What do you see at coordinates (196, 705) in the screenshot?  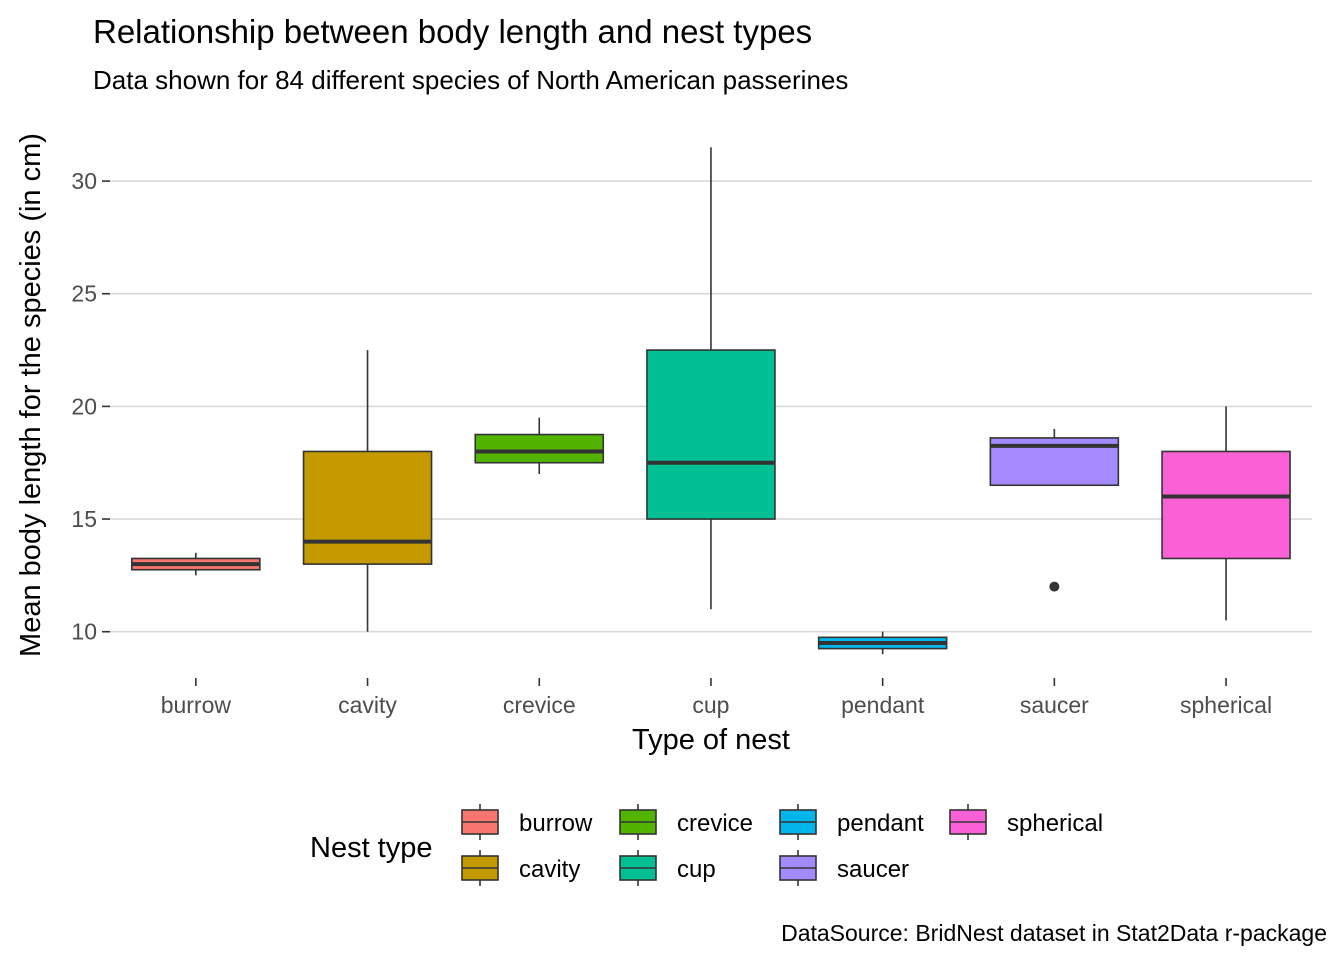 I see `x-tick-label: burrow` at bounding box center [196, 705].